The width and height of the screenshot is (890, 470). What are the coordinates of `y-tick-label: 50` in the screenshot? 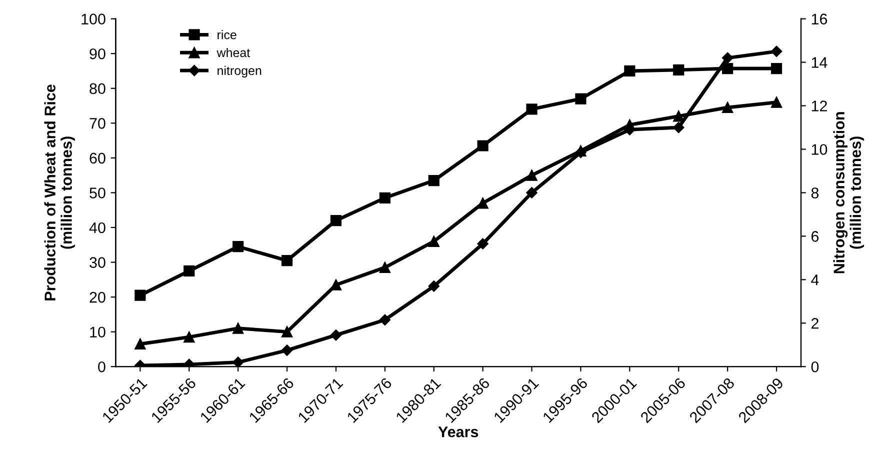 It's located at (98, 193).